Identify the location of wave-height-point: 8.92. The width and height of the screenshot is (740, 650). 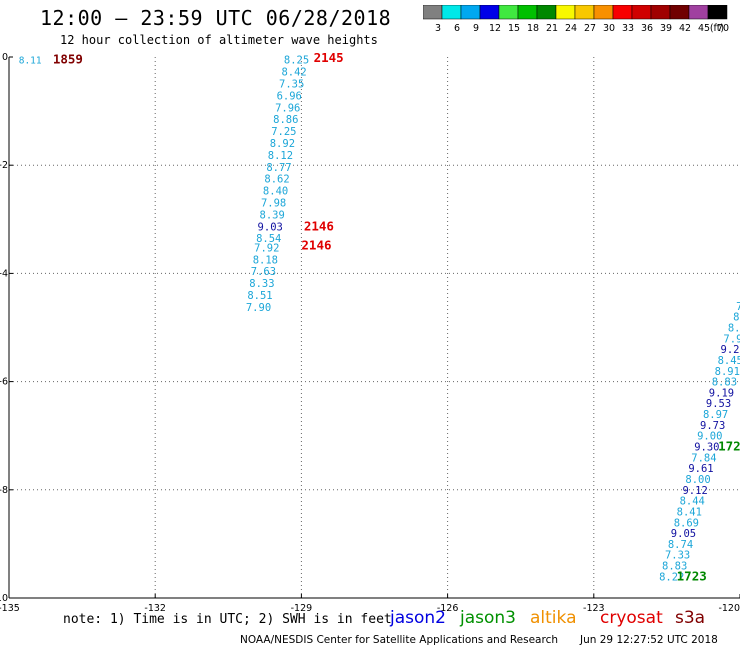
(282, 144).